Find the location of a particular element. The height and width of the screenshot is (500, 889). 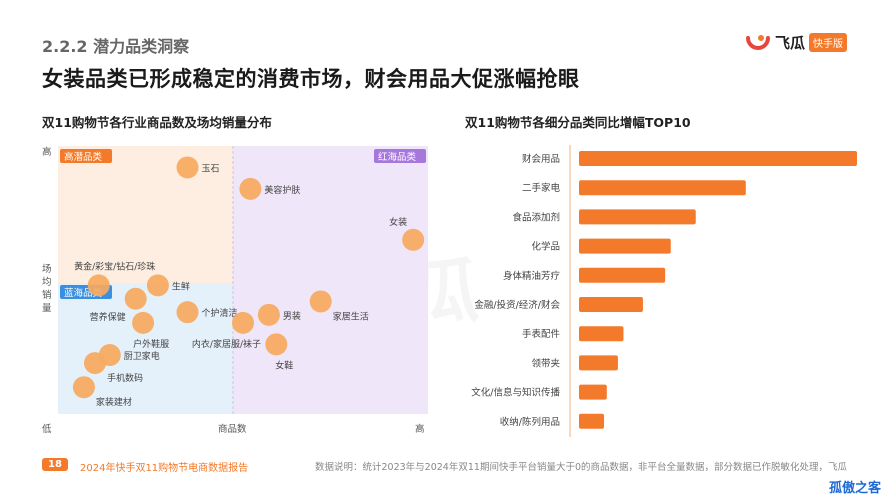

section-label: 2.2.2 潜力品类洞察 is located at coordinates (116, 46).